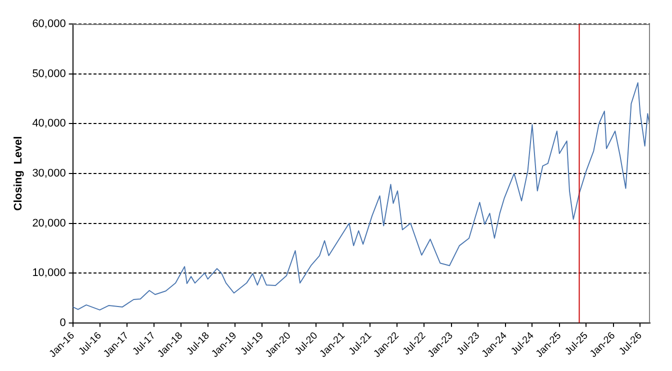 The image size is (672, 371). I want to click on y-tick-label: 0, so click(63, 322).